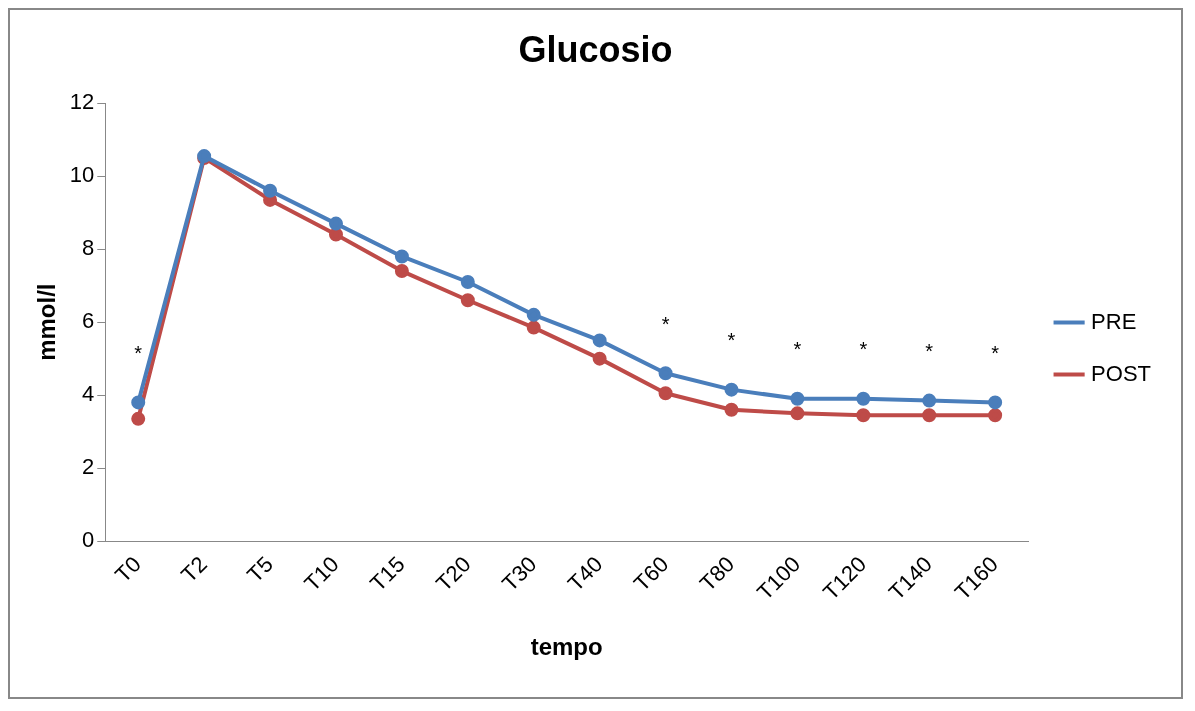 This screenshot has height=711, width=1195. I want to click on legend-label: PRE, so click(1114, 321).